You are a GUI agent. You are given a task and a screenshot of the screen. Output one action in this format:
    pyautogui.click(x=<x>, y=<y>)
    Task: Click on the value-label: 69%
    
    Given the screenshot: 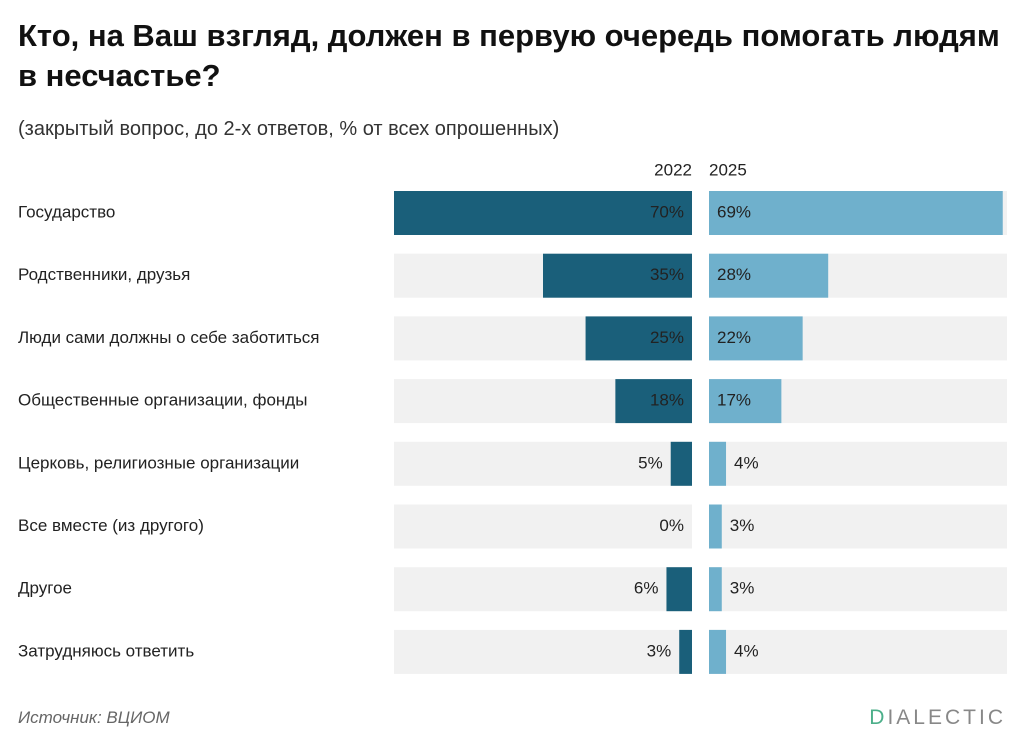 What is the action you would take?
    pyautogui.click(x=734, y=211)
    